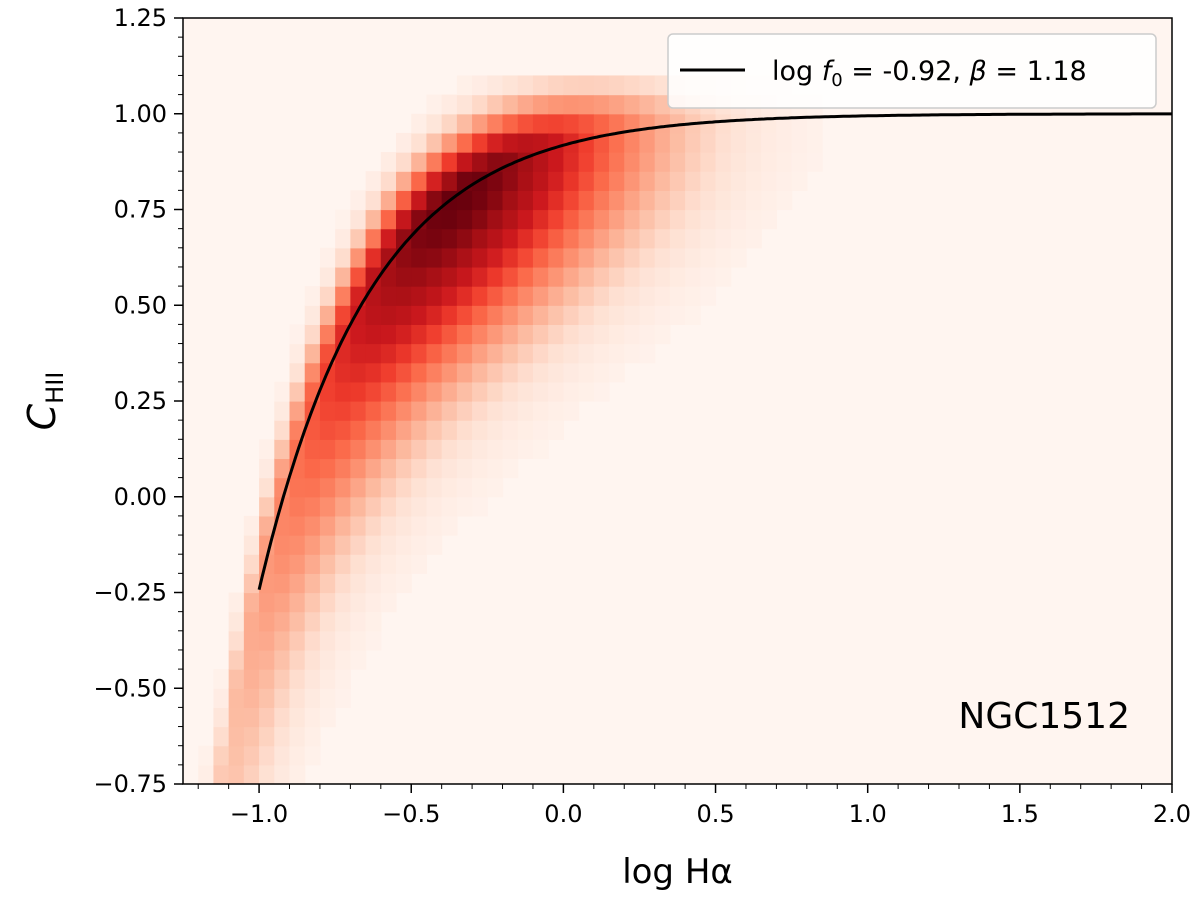 This screenshot has height=901, width=1200. Describe the element at coordinates (1020, 814) in the screenshot. I see `x-tick-label: 1.5` at that location.